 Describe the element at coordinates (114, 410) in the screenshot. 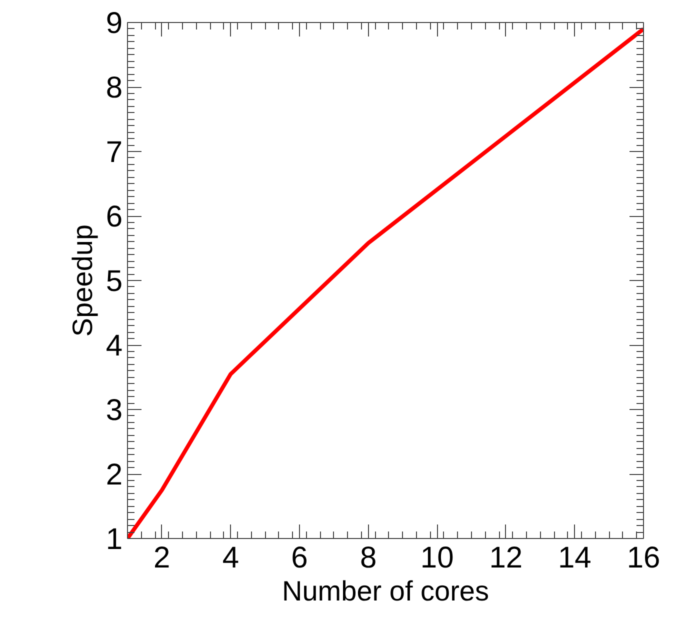

I see `y-tick-label: 3` at that location.